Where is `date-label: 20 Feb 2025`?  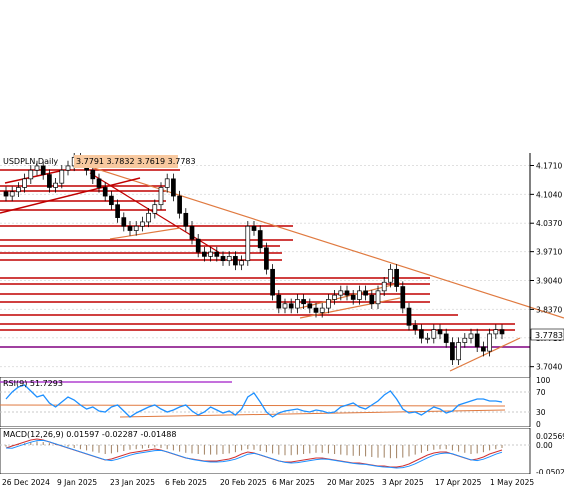 date-label: 20 Feb 2025 is located at coordinates (243, 482).